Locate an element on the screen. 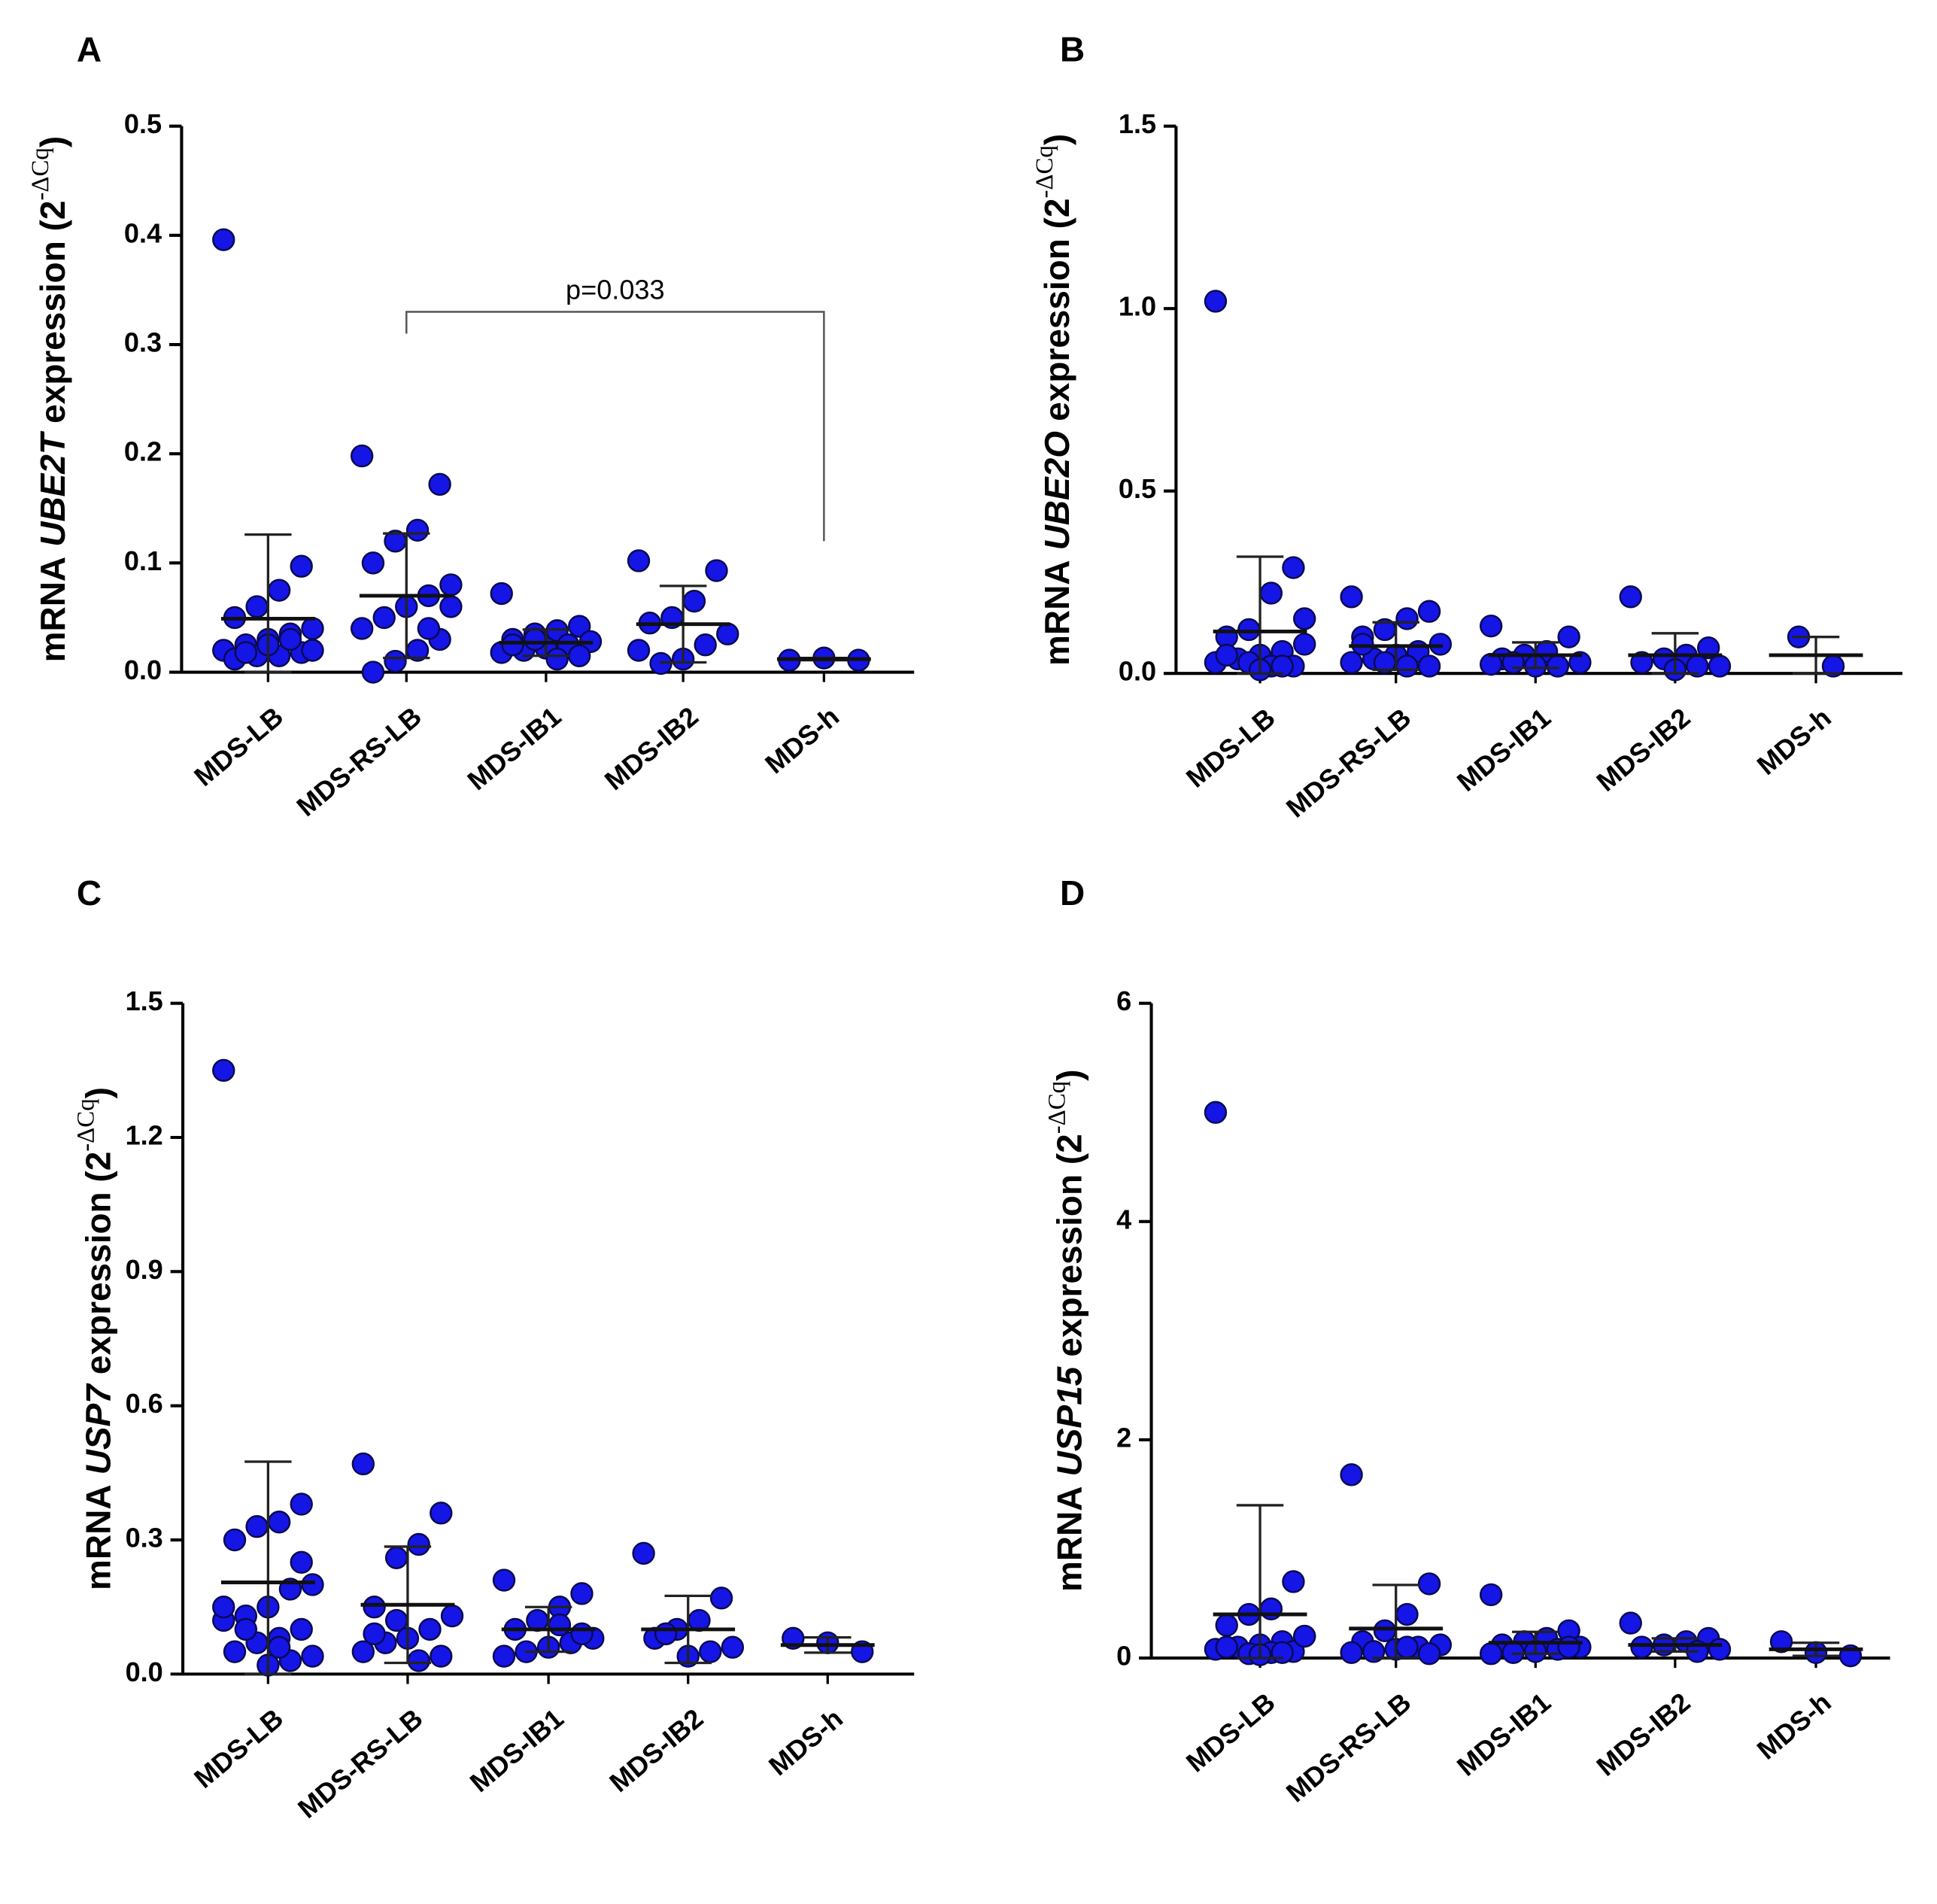  y-axis-label: mRNA UBE2O expression (2-ΔCq) is located at coordinates (1054, 400).